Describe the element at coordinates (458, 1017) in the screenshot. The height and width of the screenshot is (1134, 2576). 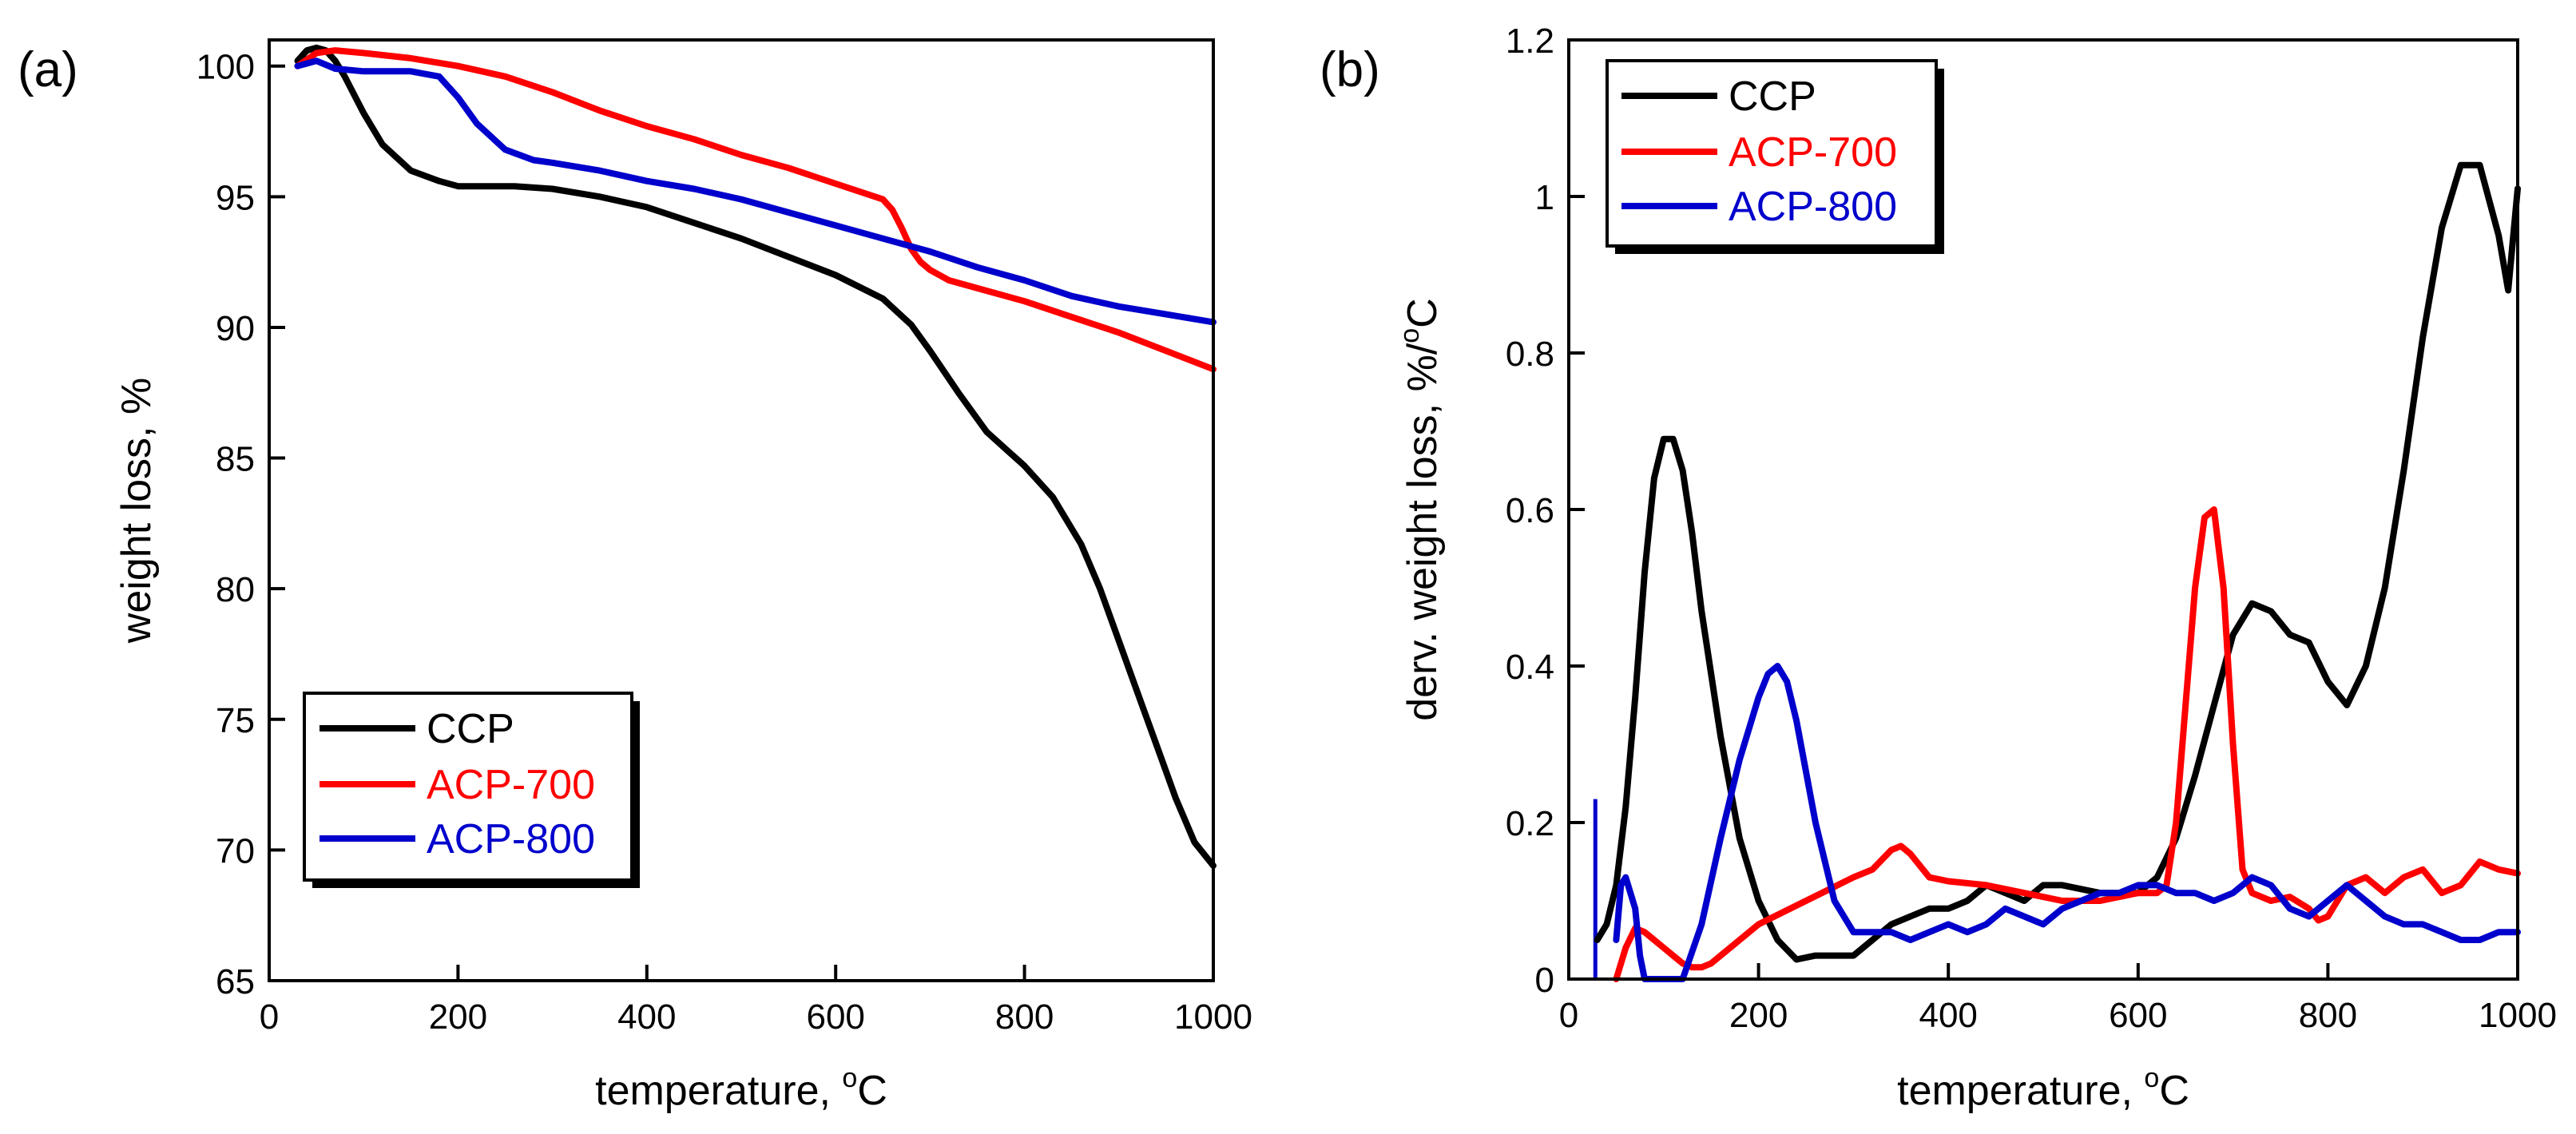
I see `panel-a-x-tick-label: 200` at that location.